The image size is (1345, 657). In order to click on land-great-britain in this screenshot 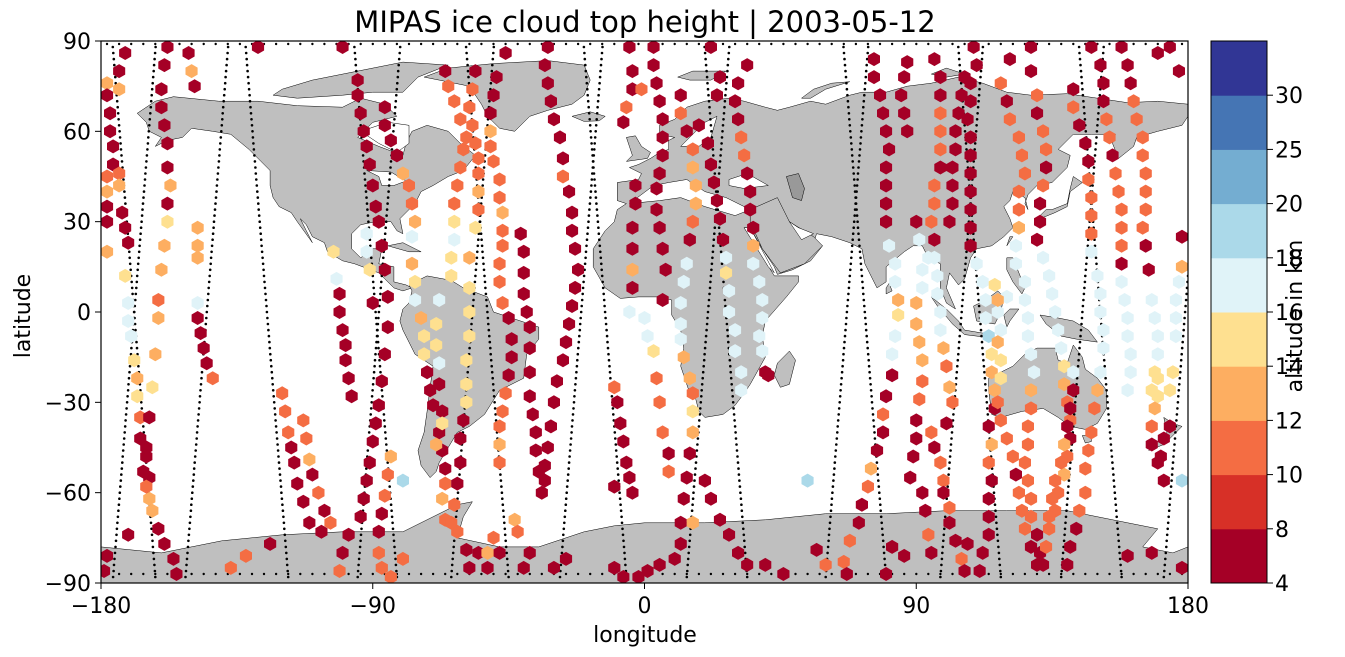, I will do `click(638, 148)`.